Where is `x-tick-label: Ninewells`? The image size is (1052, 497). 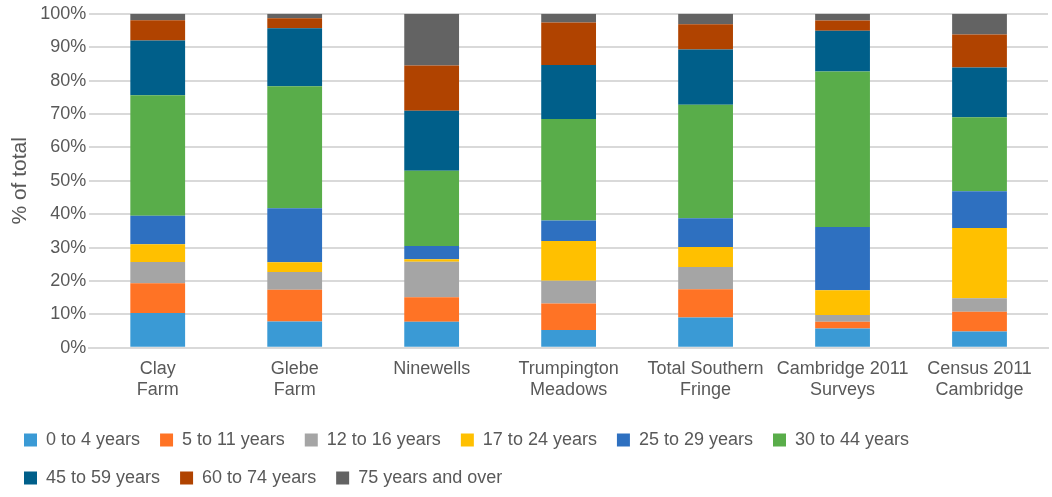 x-tick-label: Ninewells is located at coordinates (432, 367).